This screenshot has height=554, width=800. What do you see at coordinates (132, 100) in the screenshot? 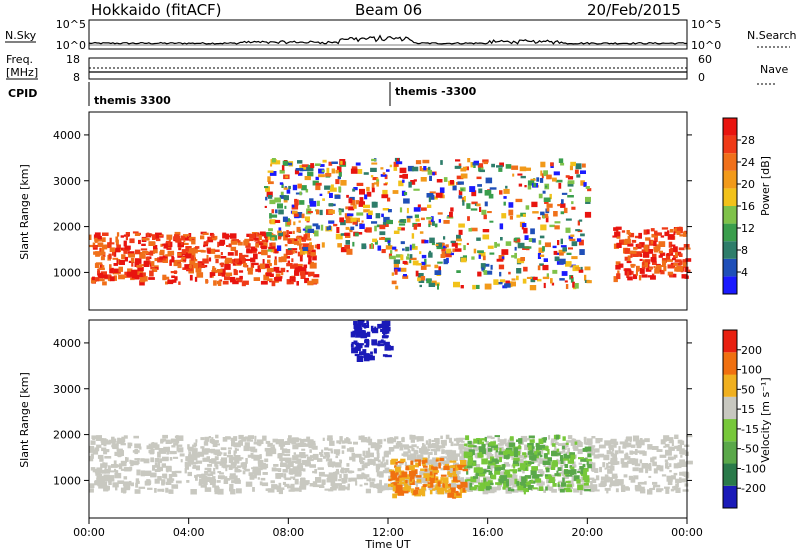
I see `cpid-segment-1: themis 3300` at bounding box center [132, 100].